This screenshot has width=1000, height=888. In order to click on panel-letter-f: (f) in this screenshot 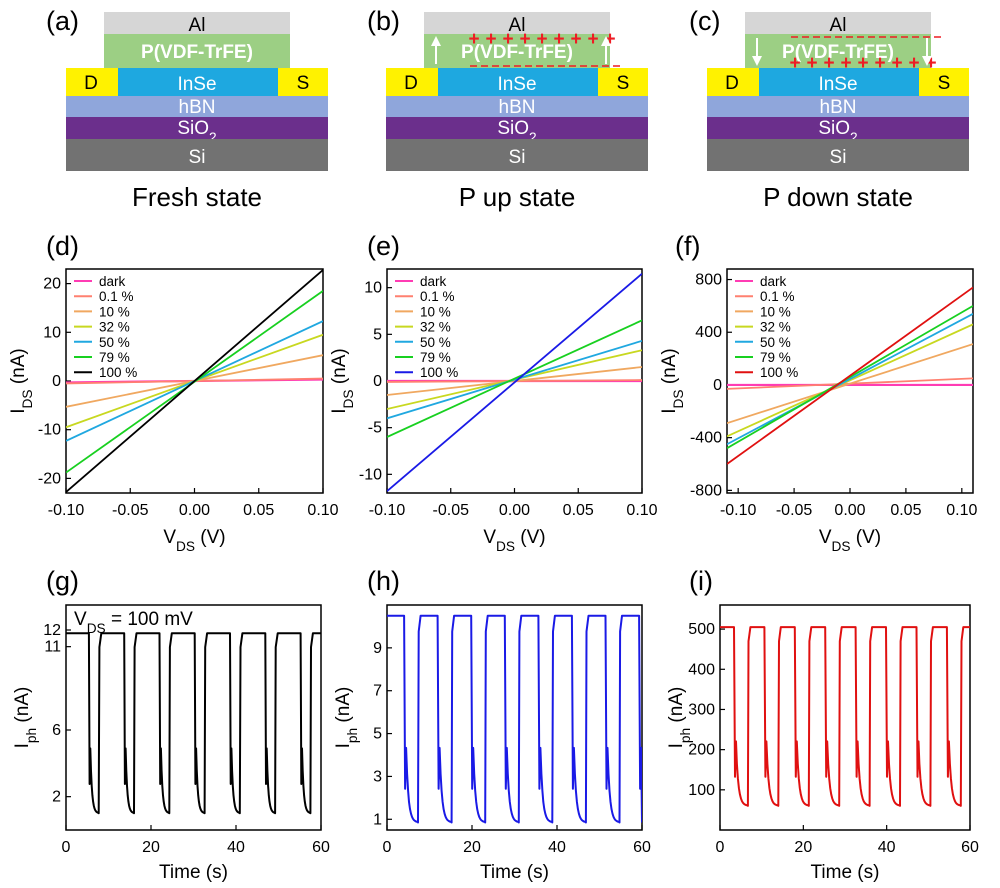, I will do `click(687, 246)`.